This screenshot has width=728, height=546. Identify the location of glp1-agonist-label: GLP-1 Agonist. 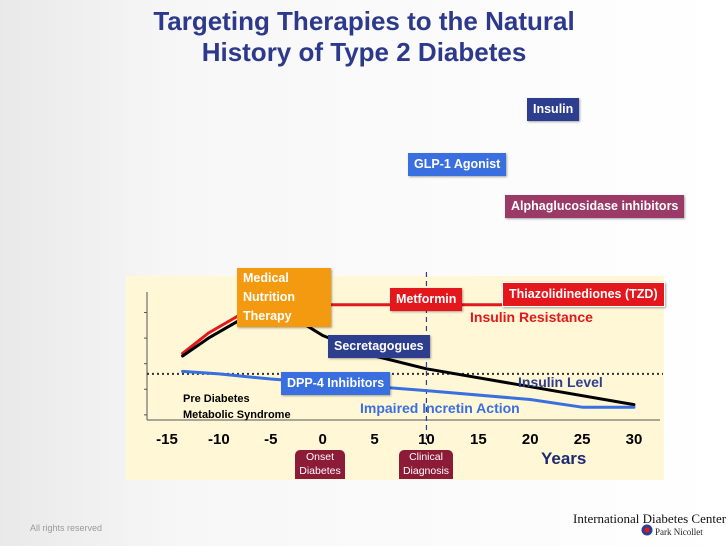
(457, 164).